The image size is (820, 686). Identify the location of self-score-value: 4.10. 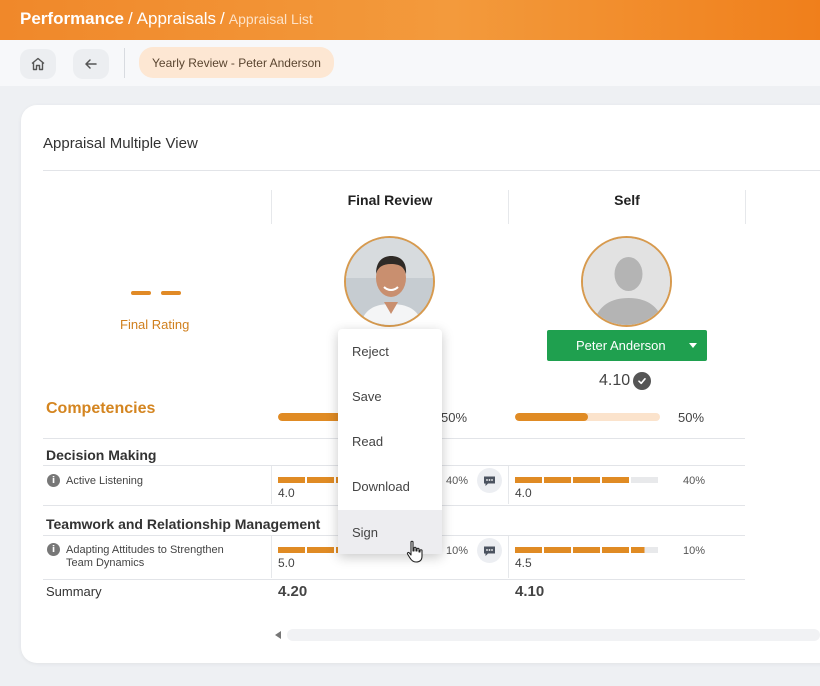
(615, 380).